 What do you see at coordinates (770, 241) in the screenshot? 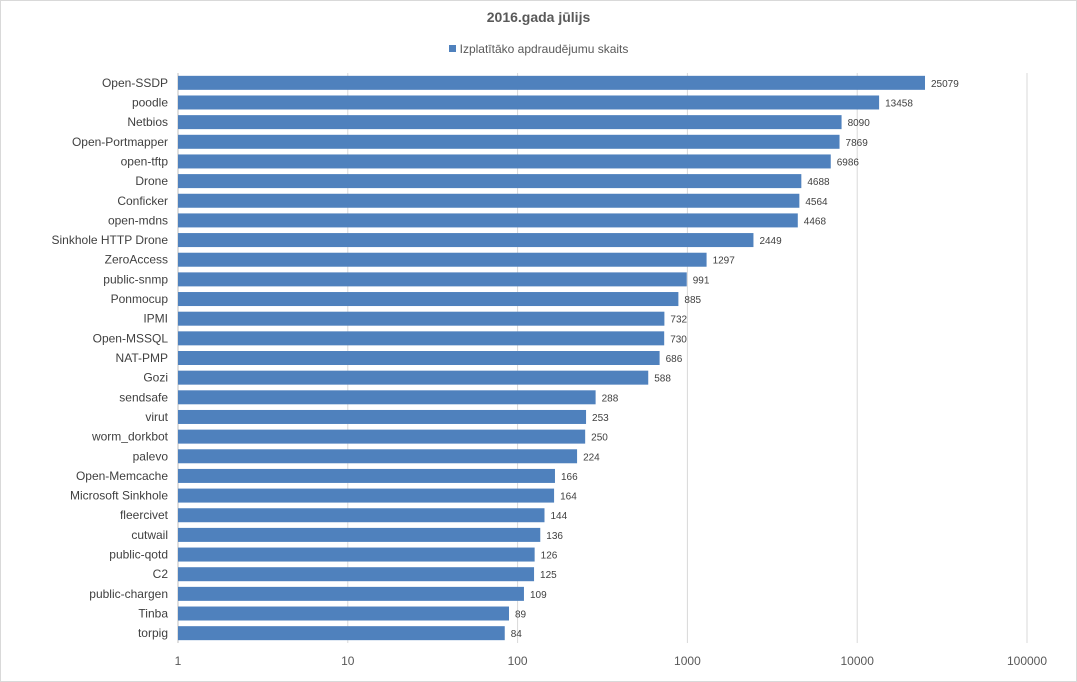
I see `data-label: 2449` at bounding box center [770, 241].